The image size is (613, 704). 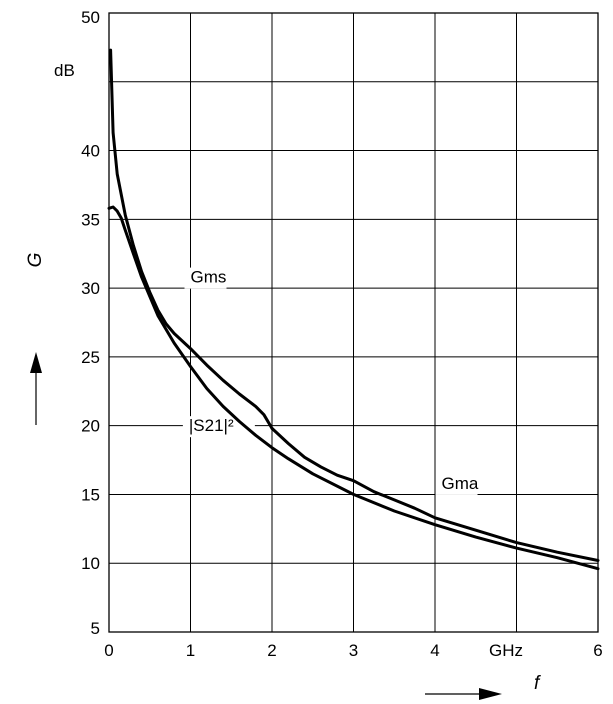 I want to click on x-tick-label: 3, so click(x=353, y=650).